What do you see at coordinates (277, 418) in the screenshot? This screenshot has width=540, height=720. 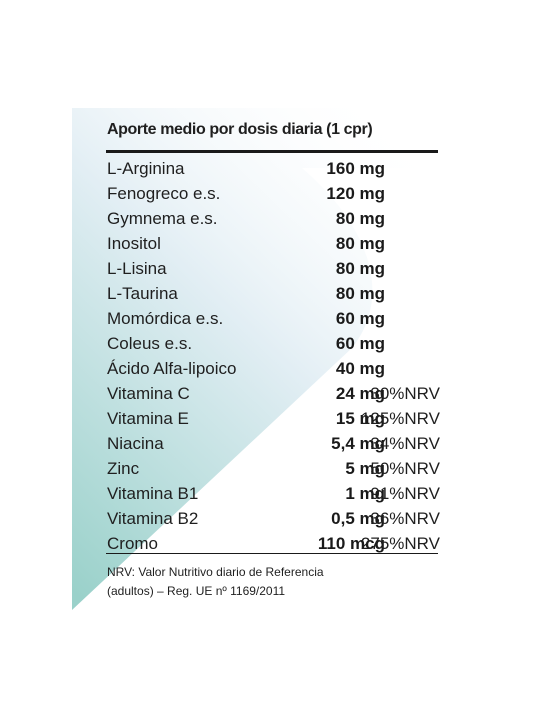 I see `ingredient-row: Vitamina E 15 mg 125%NRV` at bounding box center [277, 418].